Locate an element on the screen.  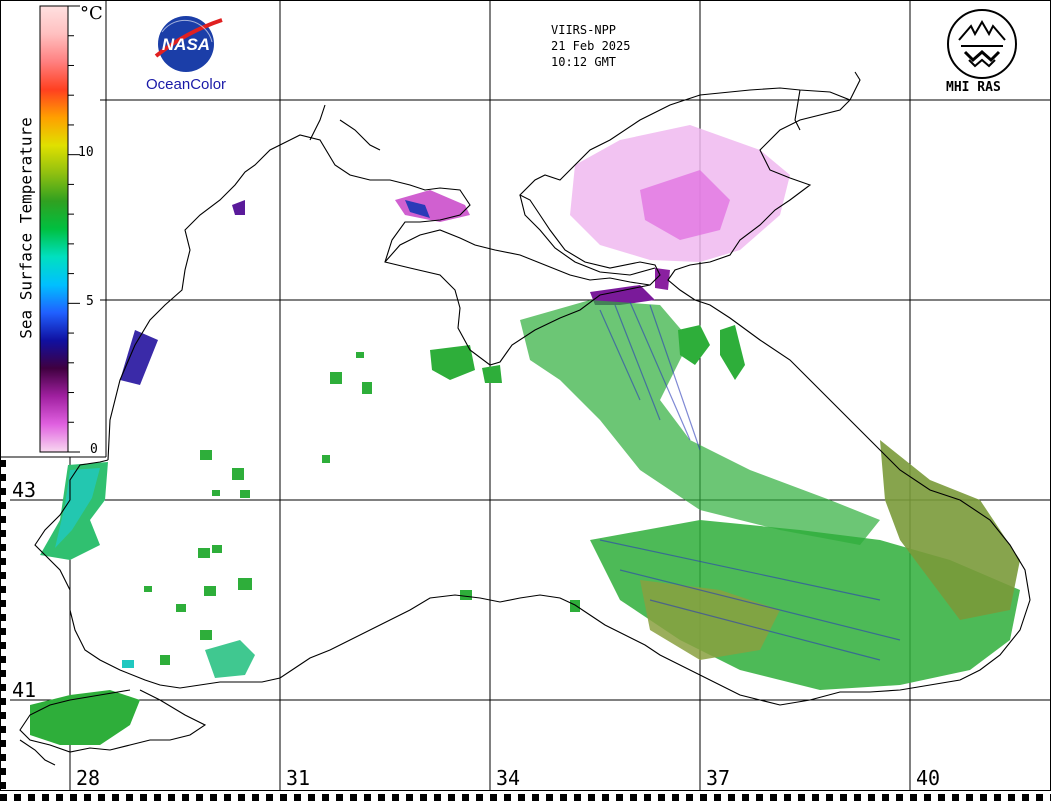
sst-east-olive is located at coordinates (950, 530).